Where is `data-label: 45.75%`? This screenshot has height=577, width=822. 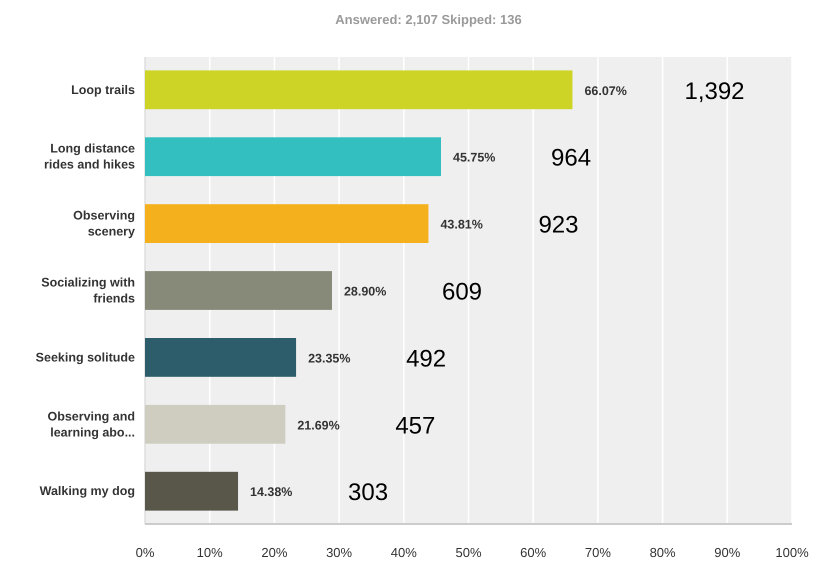
data-label: 45.75% is located at coordinates (474, 157).